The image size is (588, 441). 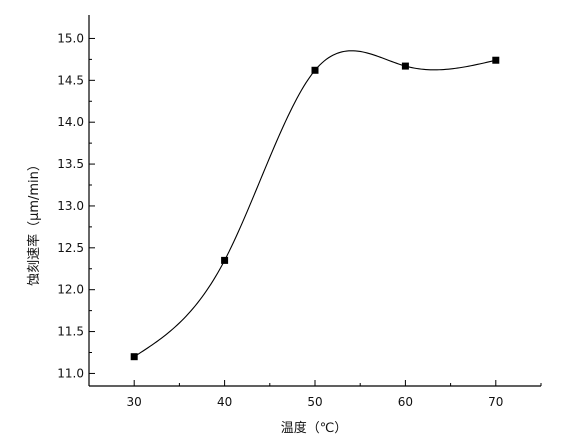 What do you see at coordinates (70, 248) in the screenshot?
I see `y-tick-label: 12.5` at bounding box center [70, 248].